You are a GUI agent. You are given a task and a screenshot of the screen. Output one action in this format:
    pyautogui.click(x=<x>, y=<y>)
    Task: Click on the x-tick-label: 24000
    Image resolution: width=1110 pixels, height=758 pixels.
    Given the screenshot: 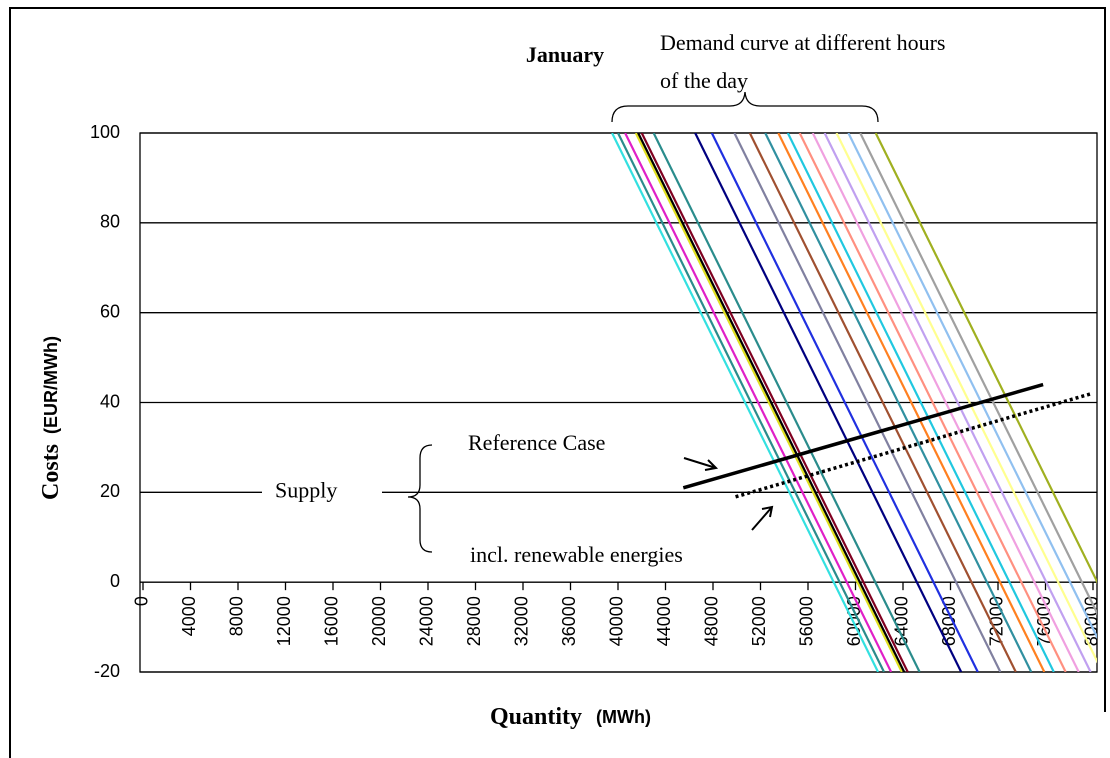 What is the action you would take?
    pyautogui.click(x=427, y=621)
    